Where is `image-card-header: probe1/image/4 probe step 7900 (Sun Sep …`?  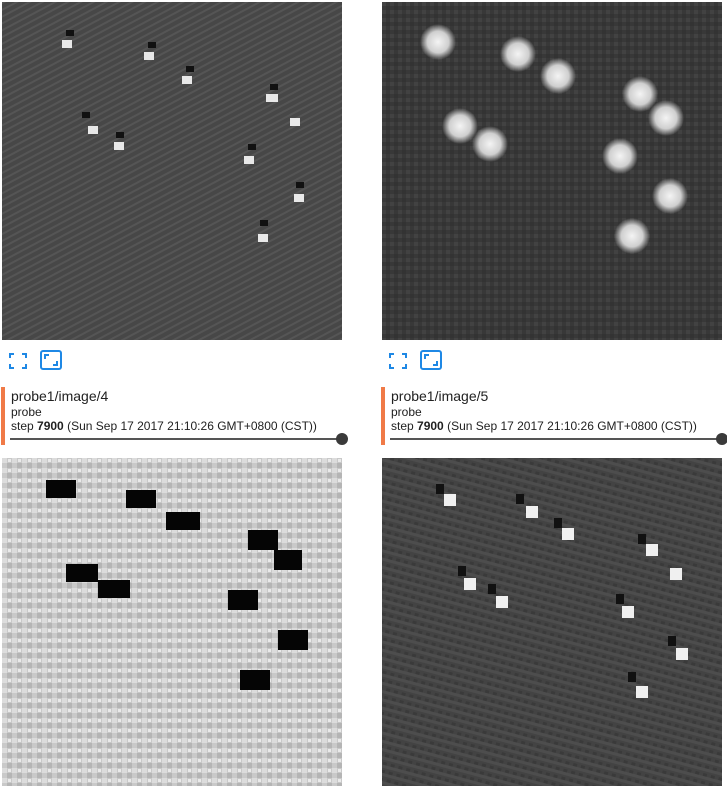 image-card-header: probe1/image/4 probe step 7900 (Sun Sep … is located at coordinates (174, 416).